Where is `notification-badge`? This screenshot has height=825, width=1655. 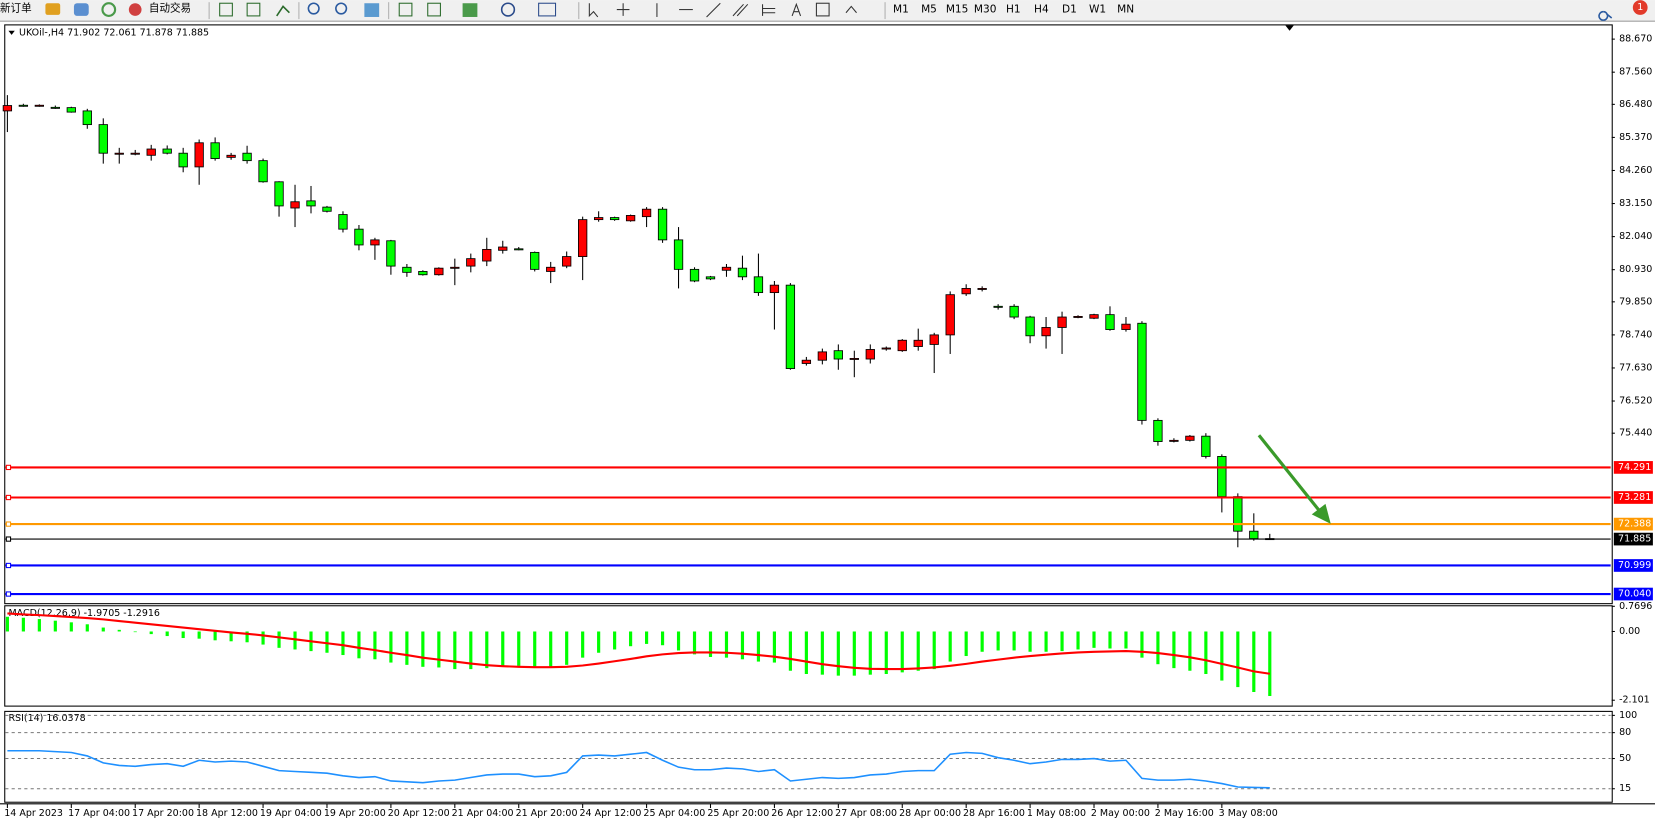
notification-badge is located at coordinates (1640, 7).